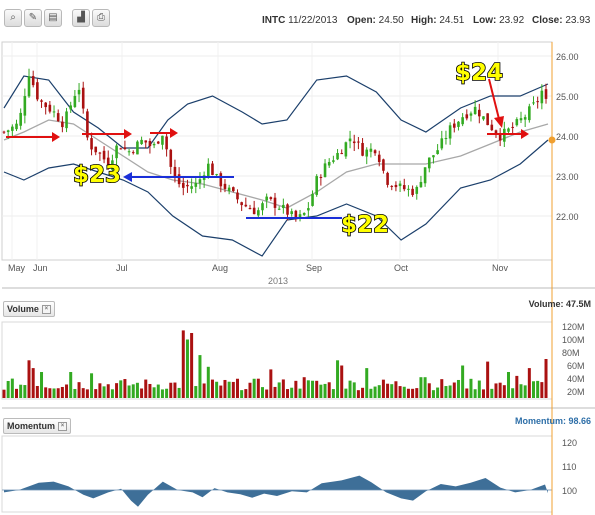 The height and width of the screenshot is (515, 595). Describe the element at coordinates (13, 18) in the screenshot. I see `search-icon: ⌕` at that location.